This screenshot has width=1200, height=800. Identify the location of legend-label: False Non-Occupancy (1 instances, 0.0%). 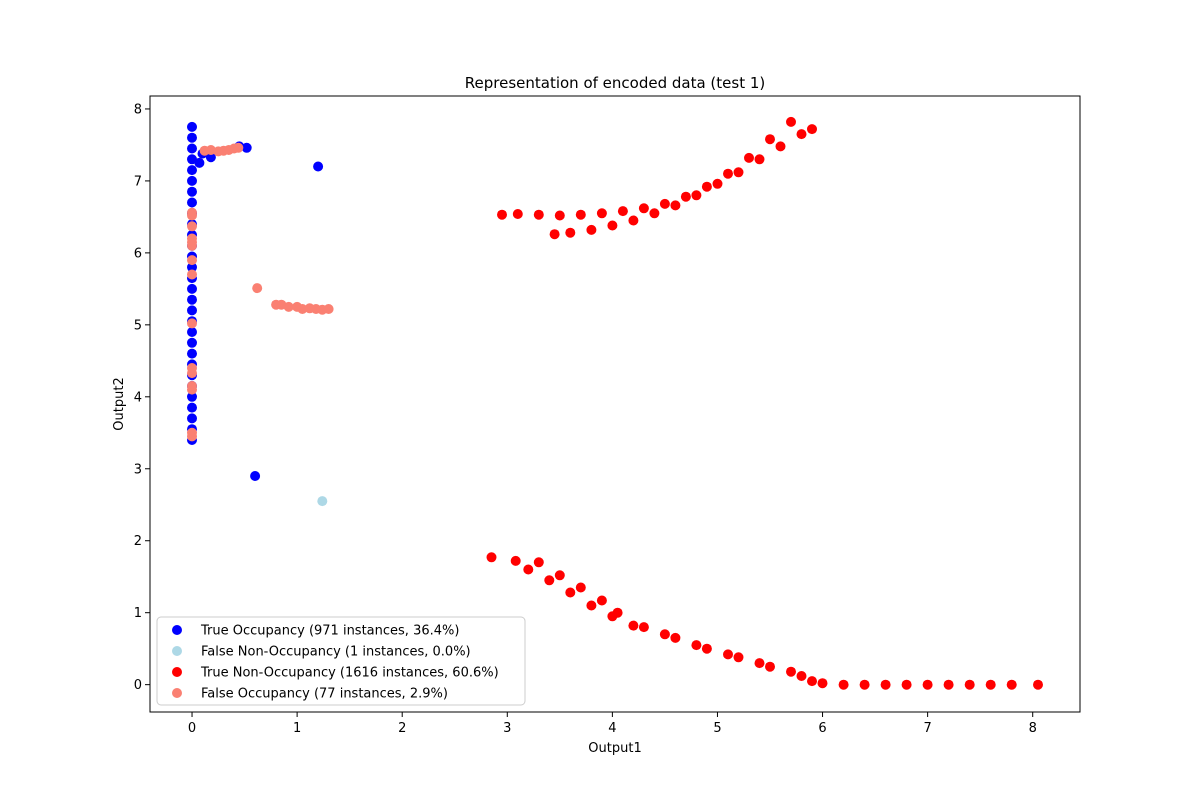
(336, 652).